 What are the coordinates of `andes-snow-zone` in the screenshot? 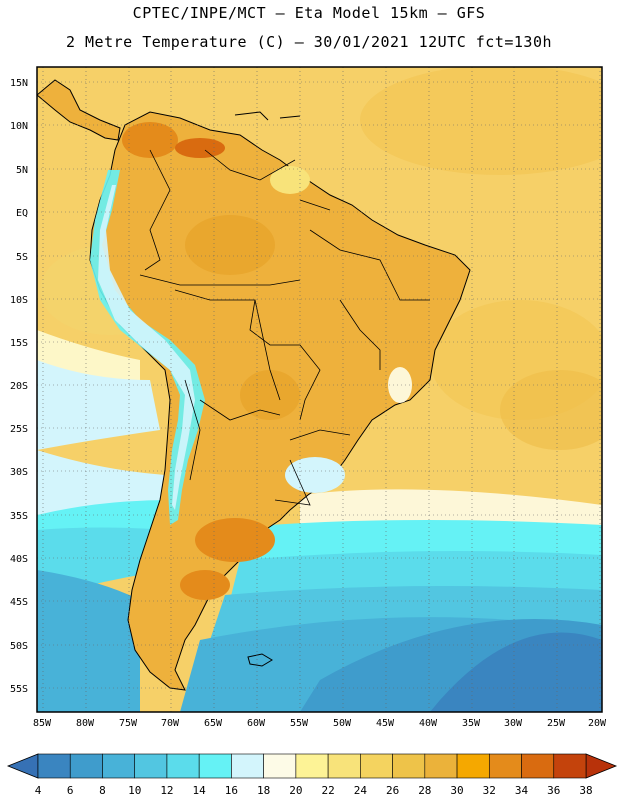 It's located at (146, 347).